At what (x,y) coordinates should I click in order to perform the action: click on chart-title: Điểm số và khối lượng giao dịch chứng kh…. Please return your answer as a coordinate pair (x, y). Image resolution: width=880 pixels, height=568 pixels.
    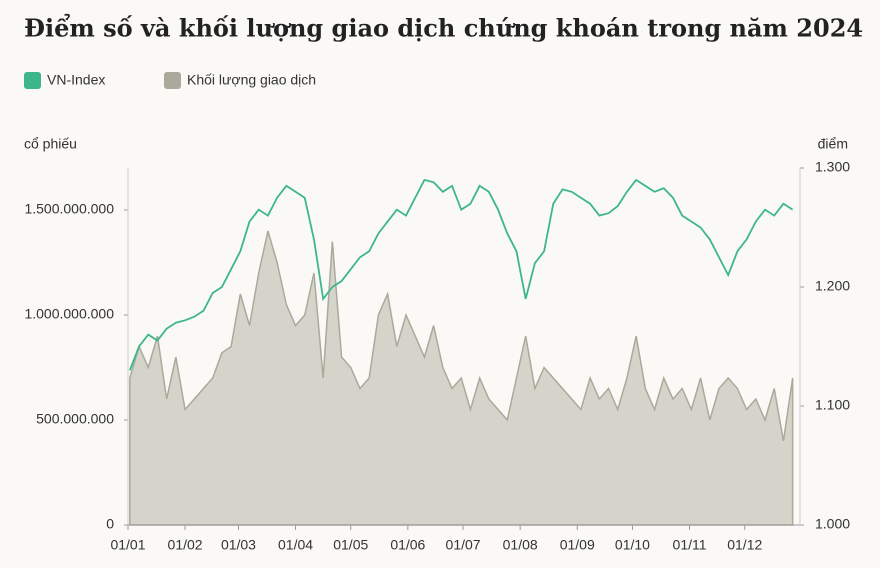
    Looking at the image, I should click on (443, 28).